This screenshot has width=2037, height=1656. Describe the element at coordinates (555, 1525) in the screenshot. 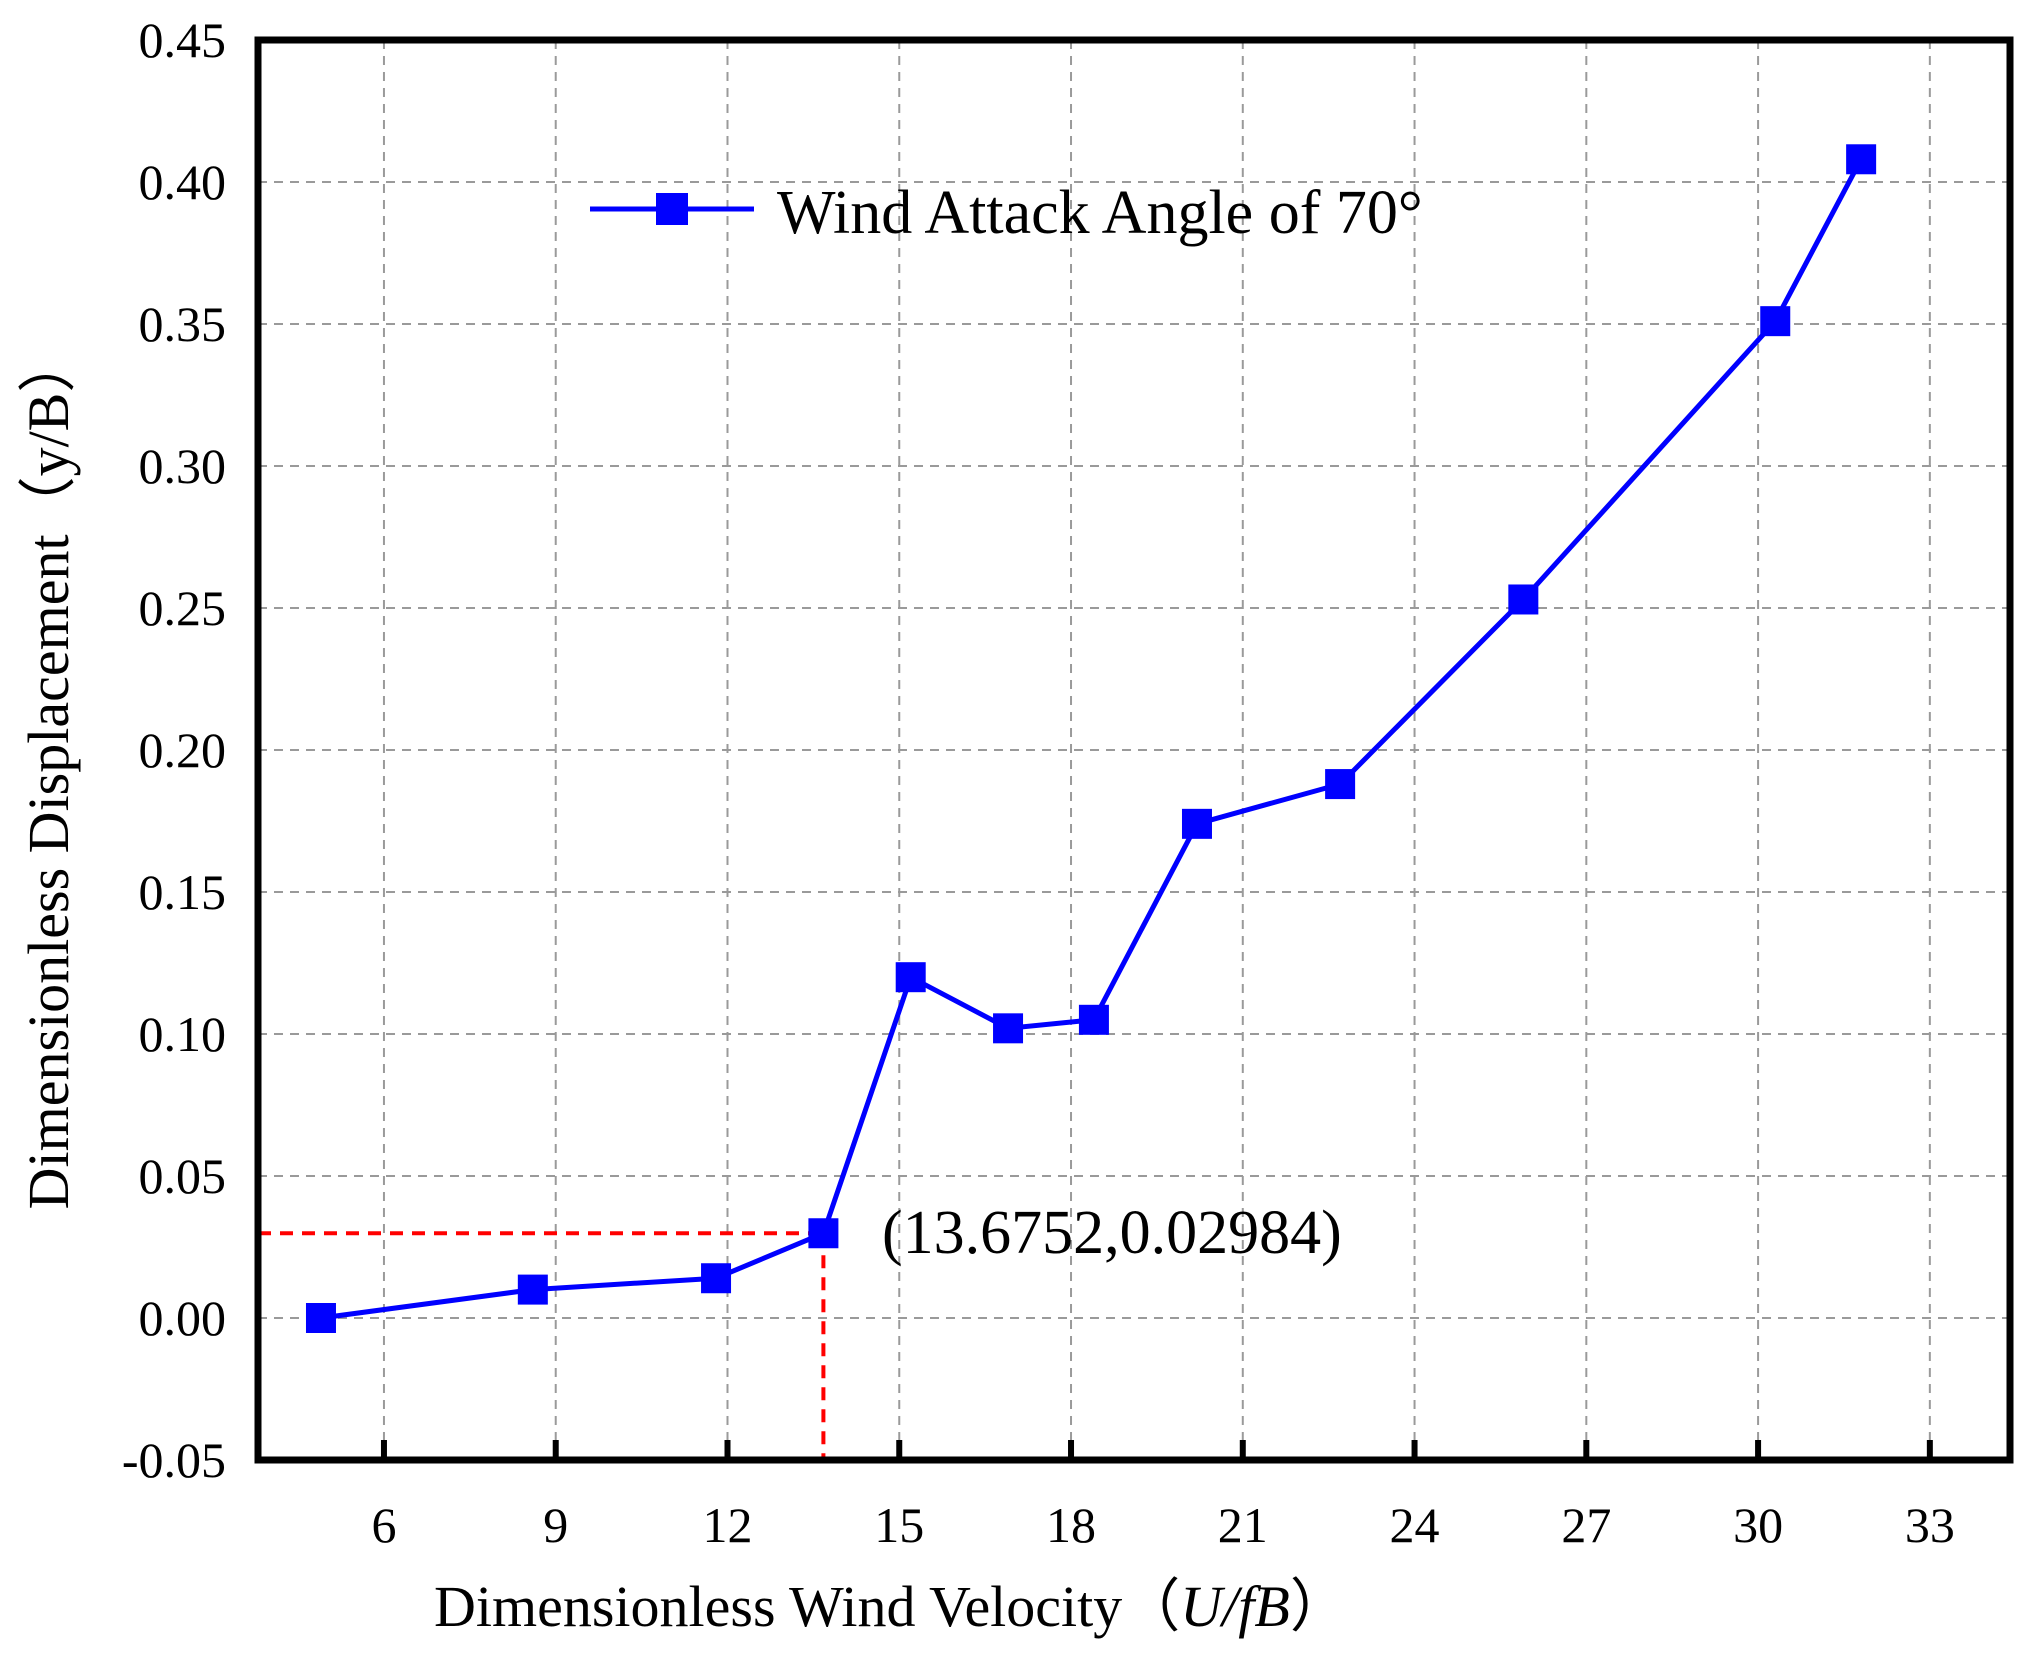

I see `x-tick-label: 9` at that location.